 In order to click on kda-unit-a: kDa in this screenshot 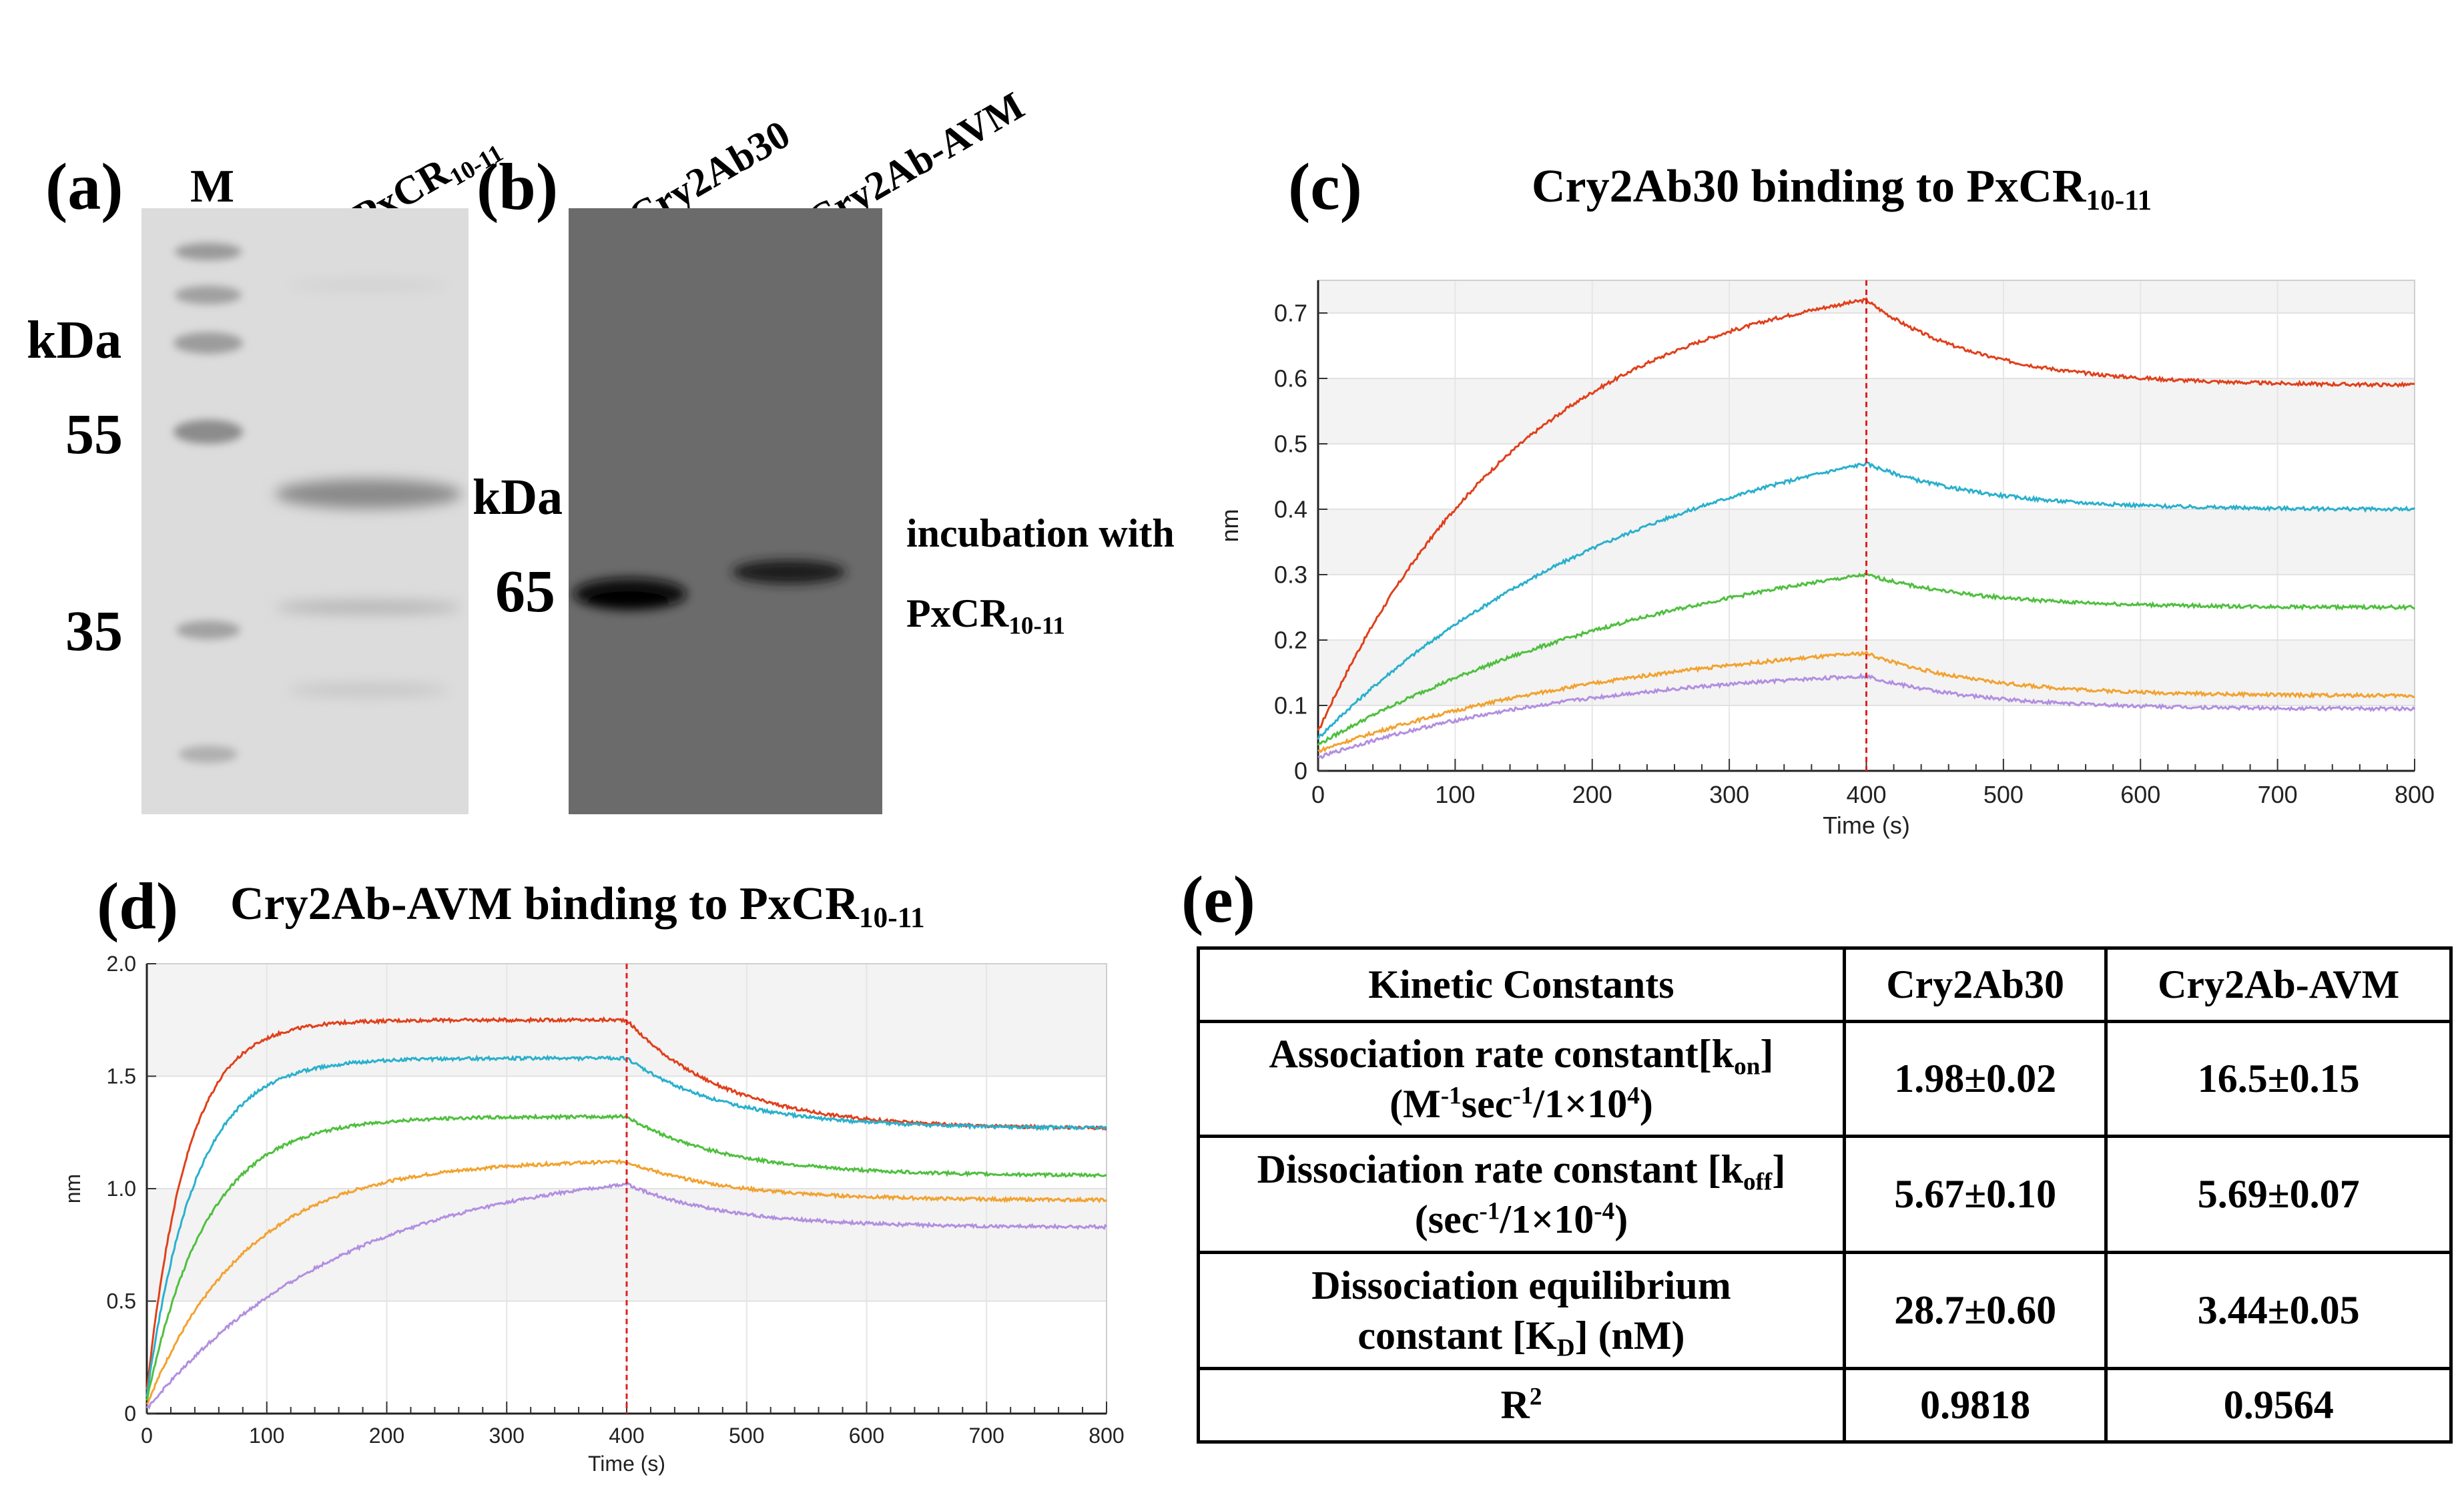, I will do `click(74, 340)`.